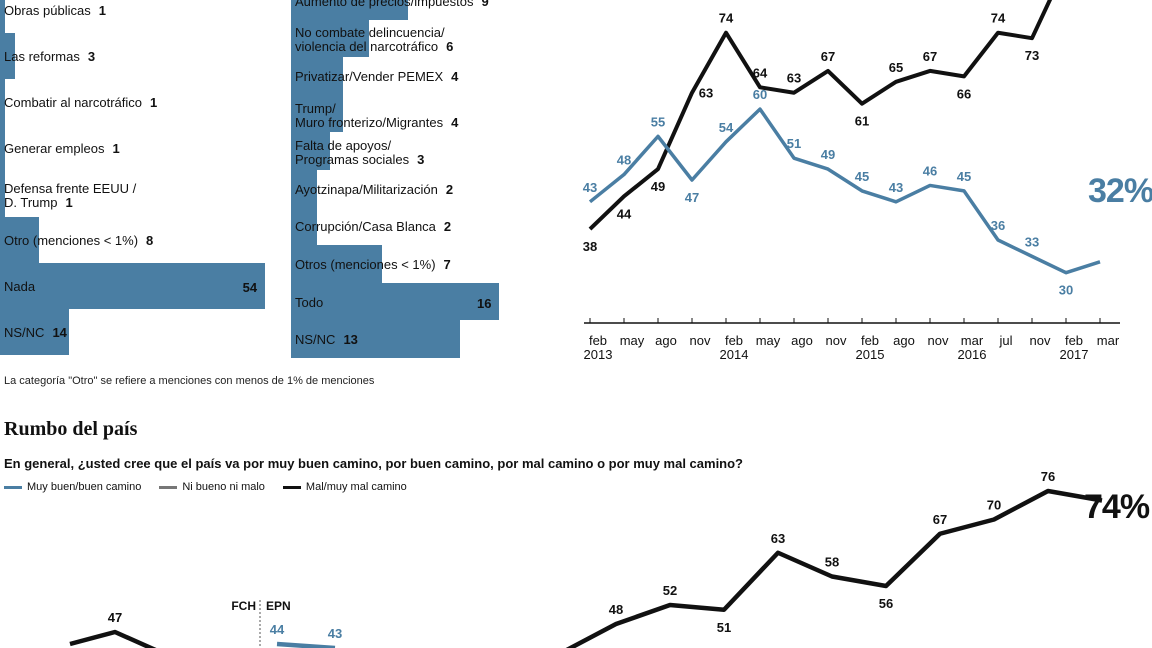  What do you see at coordinates (455, 122) in the screenshot?
I see `mid-bar-value: 4` at bounding box center [455, 122].